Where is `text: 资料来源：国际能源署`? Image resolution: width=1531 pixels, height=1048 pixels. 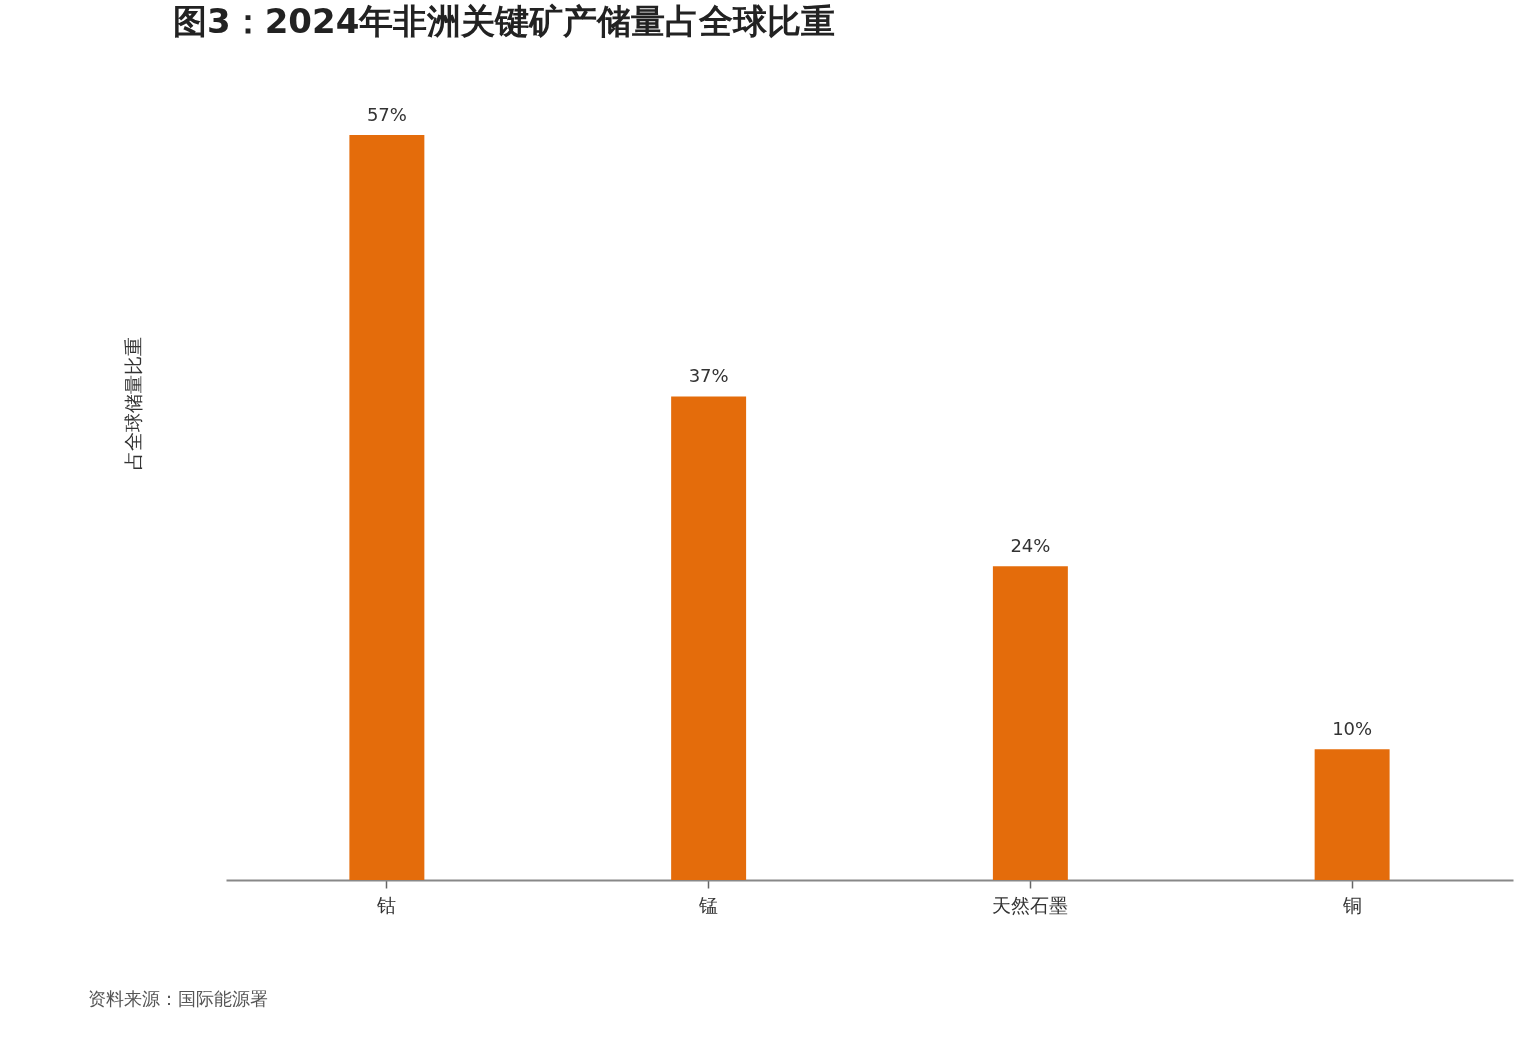
text: 资料来源：国际能源署 is located at coordinates (178, 999).